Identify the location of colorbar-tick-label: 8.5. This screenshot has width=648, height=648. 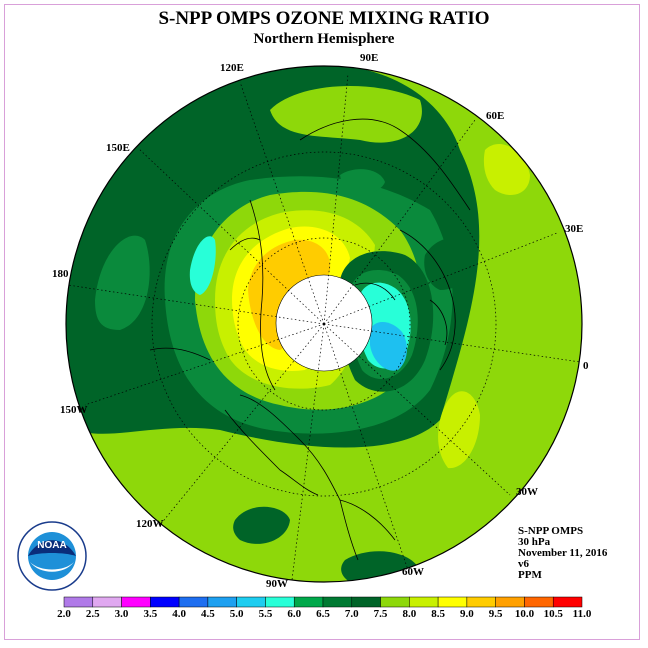
(438, 614).